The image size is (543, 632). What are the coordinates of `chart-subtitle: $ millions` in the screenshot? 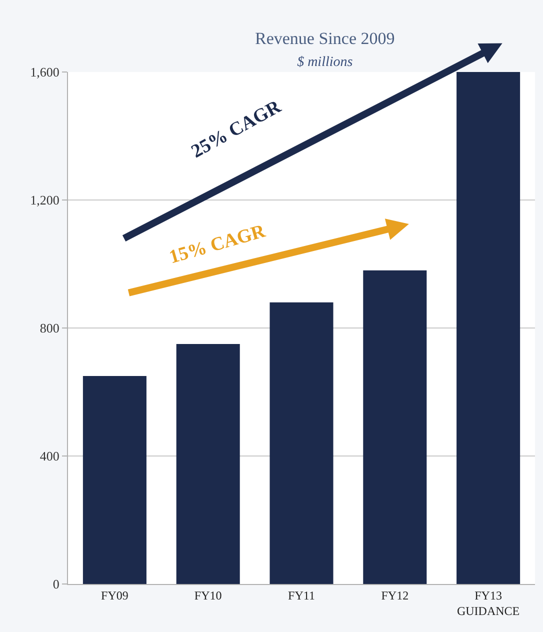 It's located at (325, 62).